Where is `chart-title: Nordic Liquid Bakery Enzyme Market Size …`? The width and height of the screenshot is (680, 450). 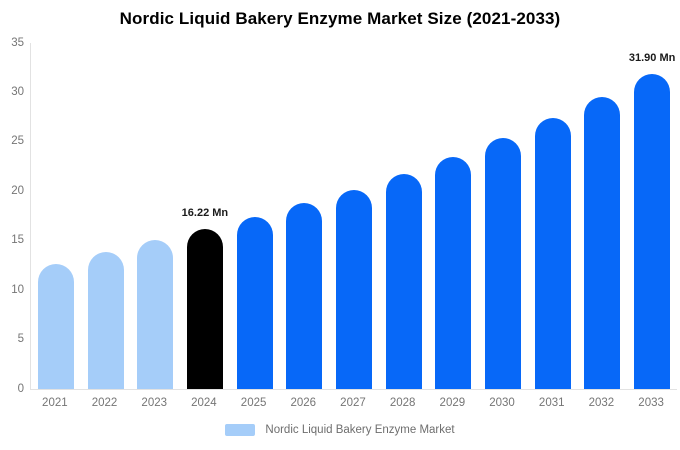 chart-title: Nordic Liquid Bakery Enzyme Market Size … is located at coordinates (340, 18).